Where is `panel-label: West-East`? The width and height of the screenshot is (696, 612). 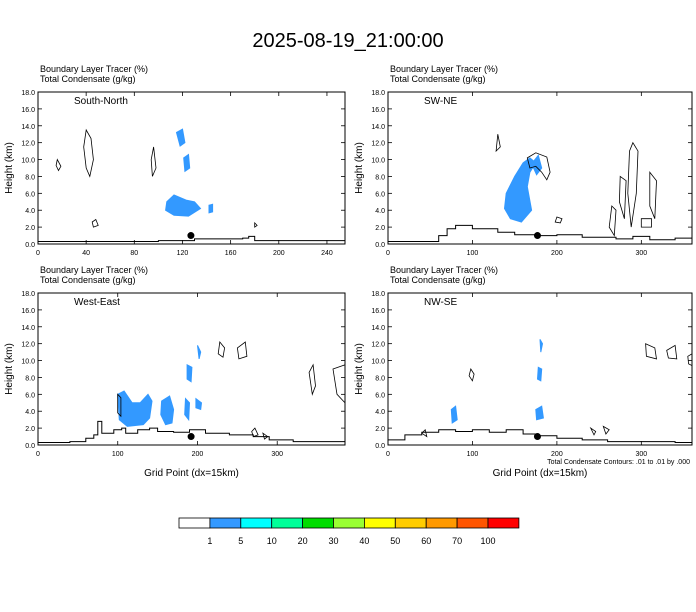 panel-label: West-East is located at coordinates (97, 302).